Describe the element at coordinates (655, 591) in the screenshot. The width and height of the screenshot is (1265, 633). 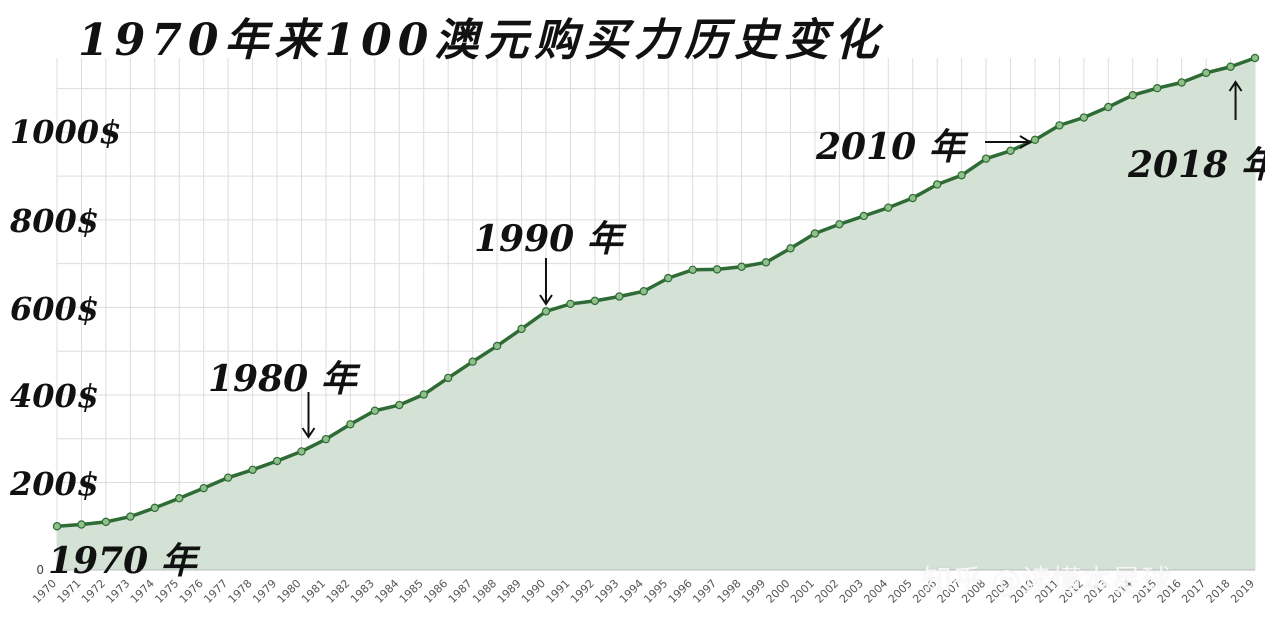
I see `x-tick-label-1995: 1995` at that location.